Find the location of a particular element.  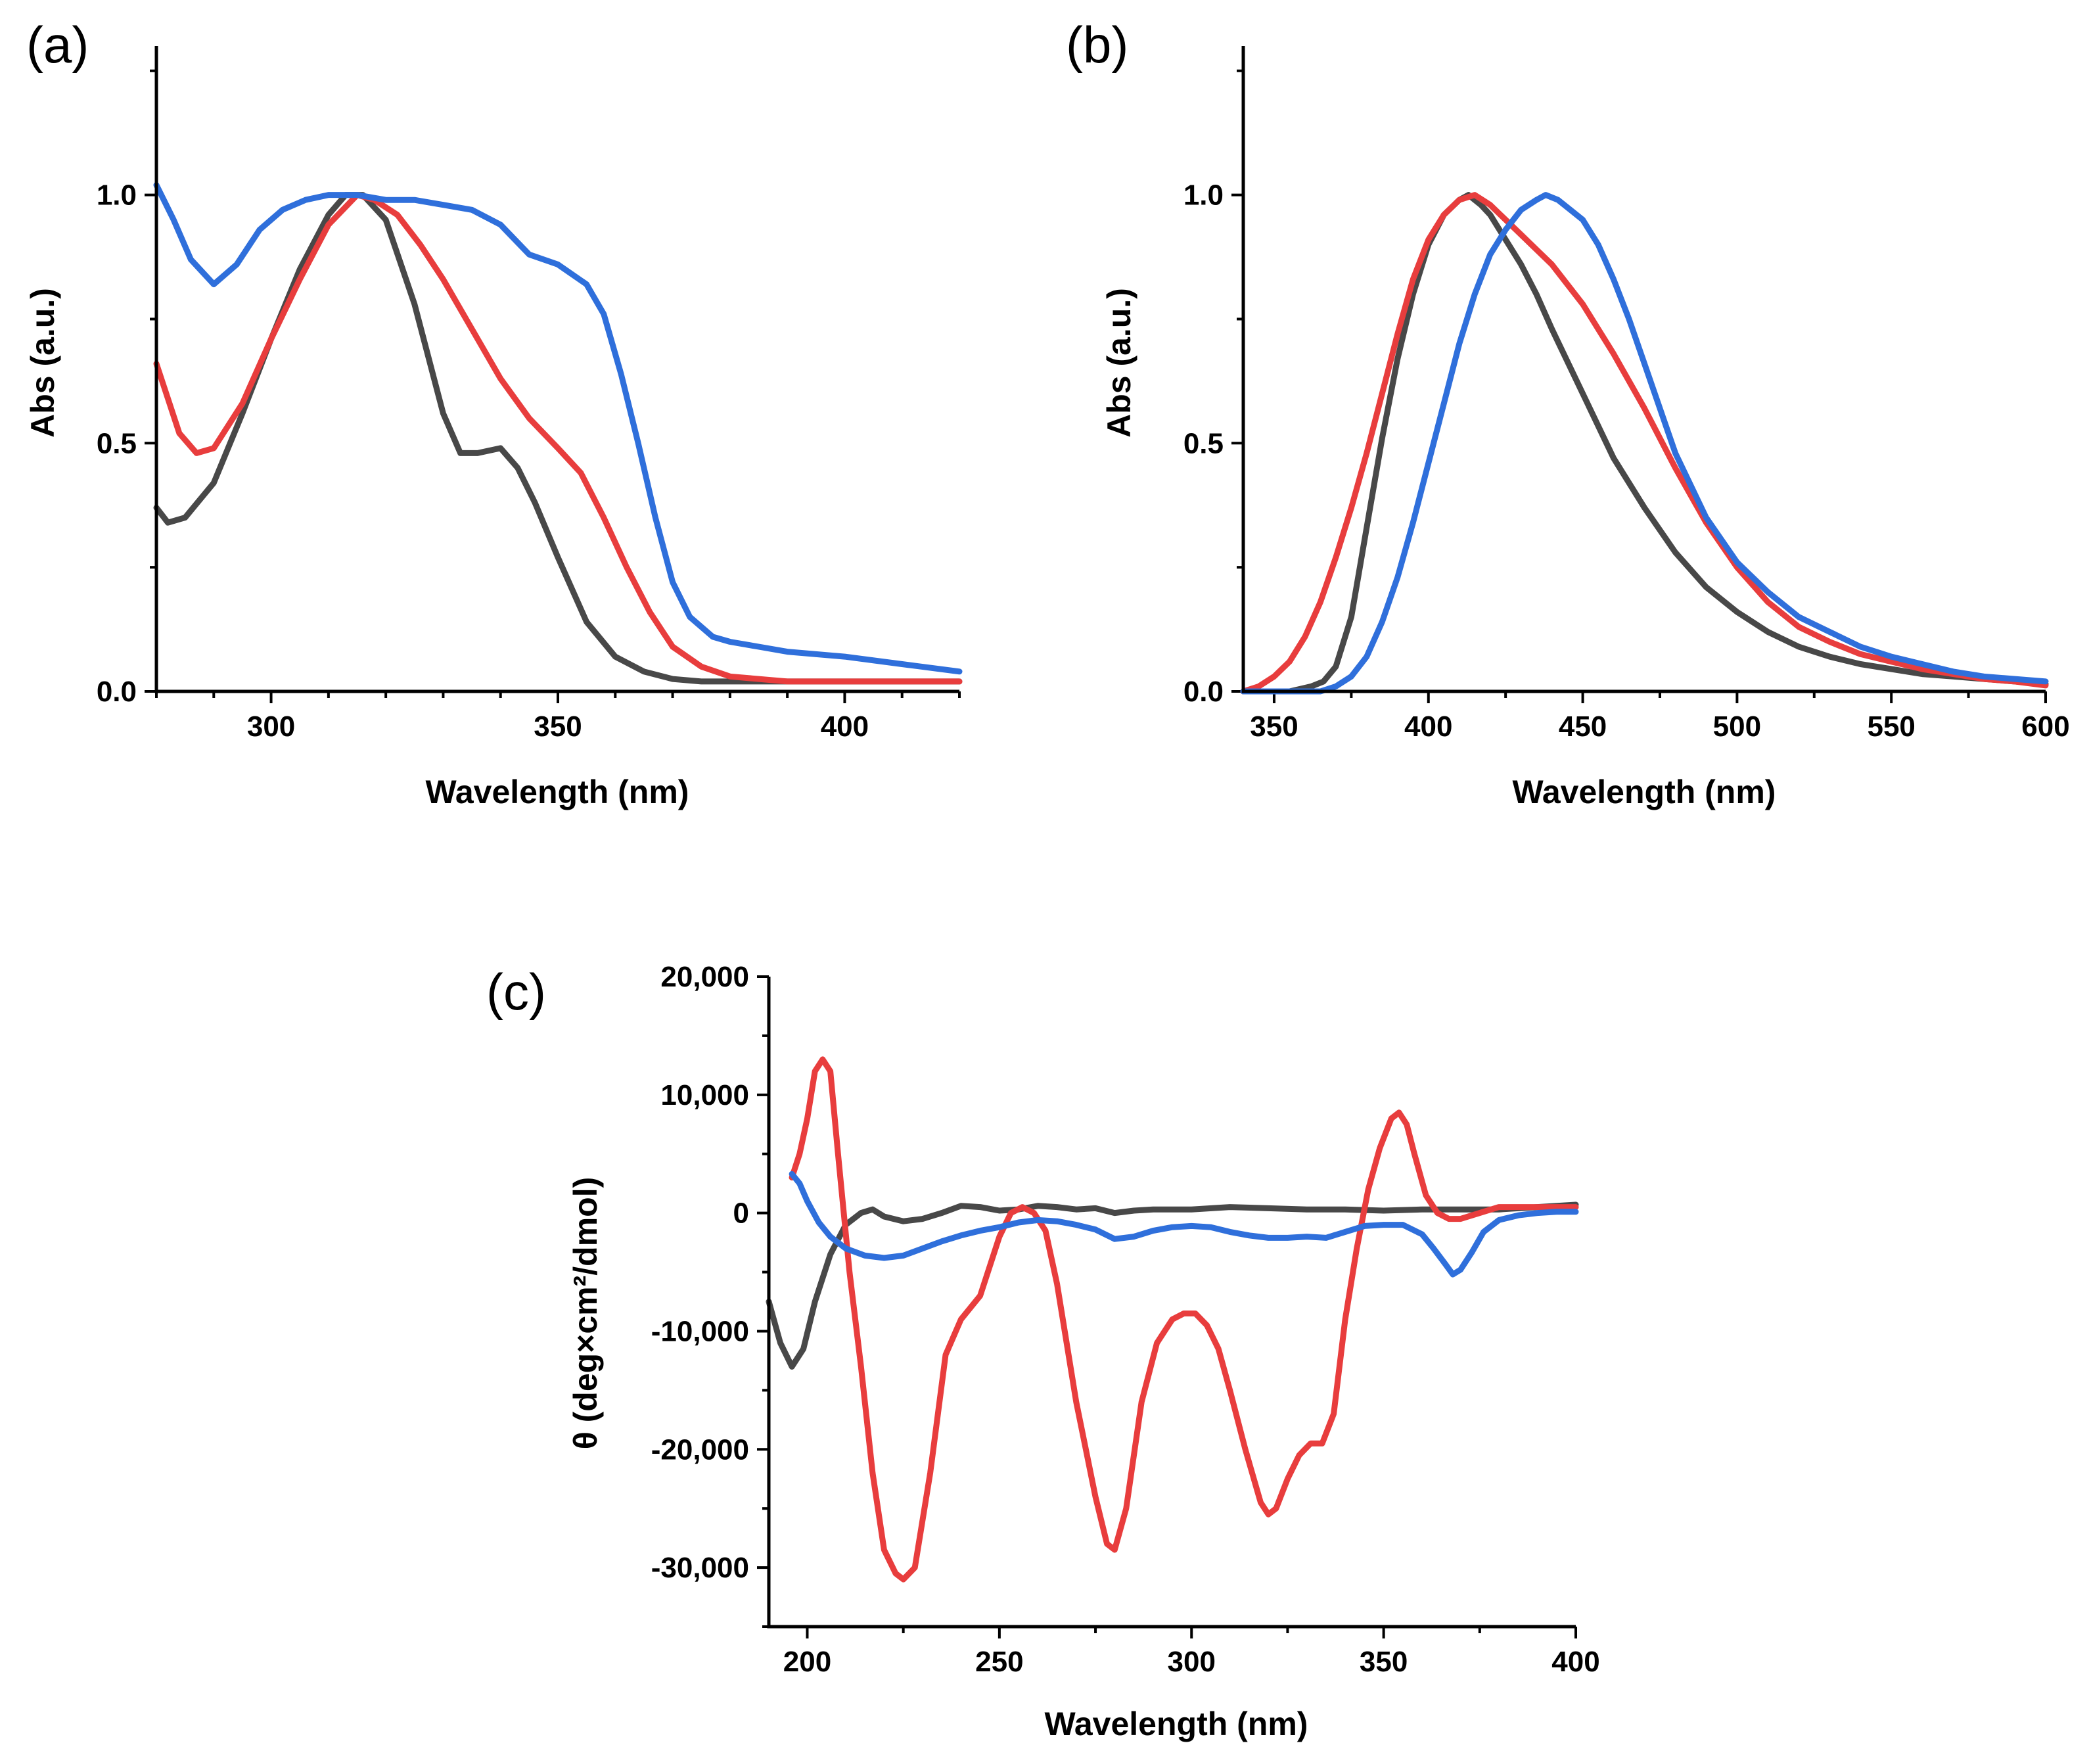

panel-c-axis-lines is located at coordinates (1171, 1303).